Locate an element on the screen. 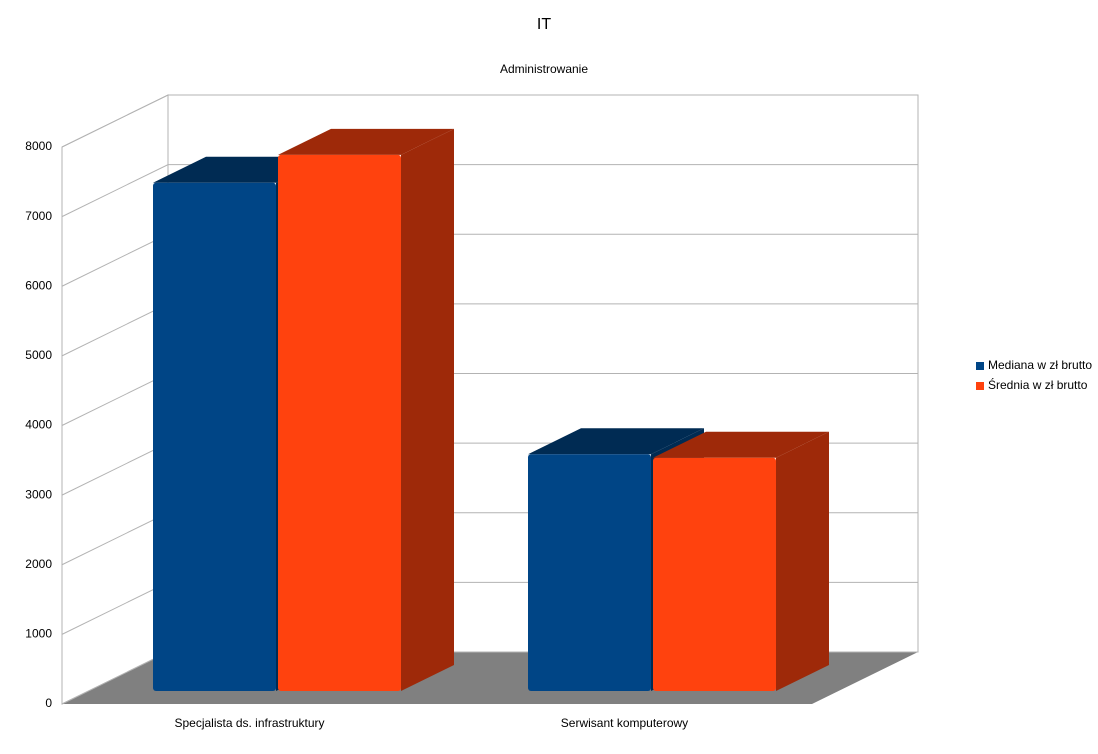 The image size is (1098, 754). chart-title: IT is located at coordinates (544, 24).